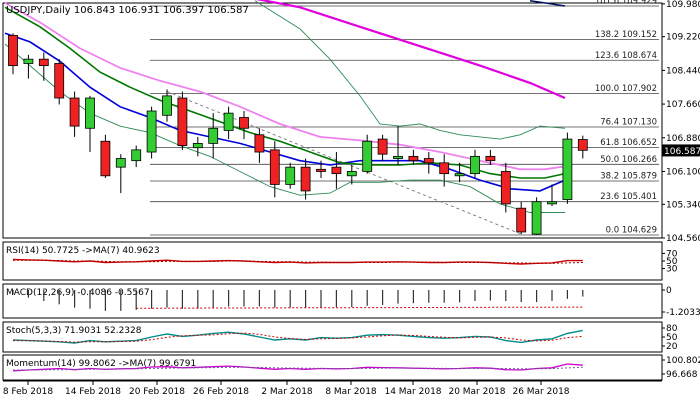 The width and height of the screenshot is (700, 400). Describe the element at coordinates (683, 239) in the screenshot. I see `y-tick-label: 104.560` at that location.